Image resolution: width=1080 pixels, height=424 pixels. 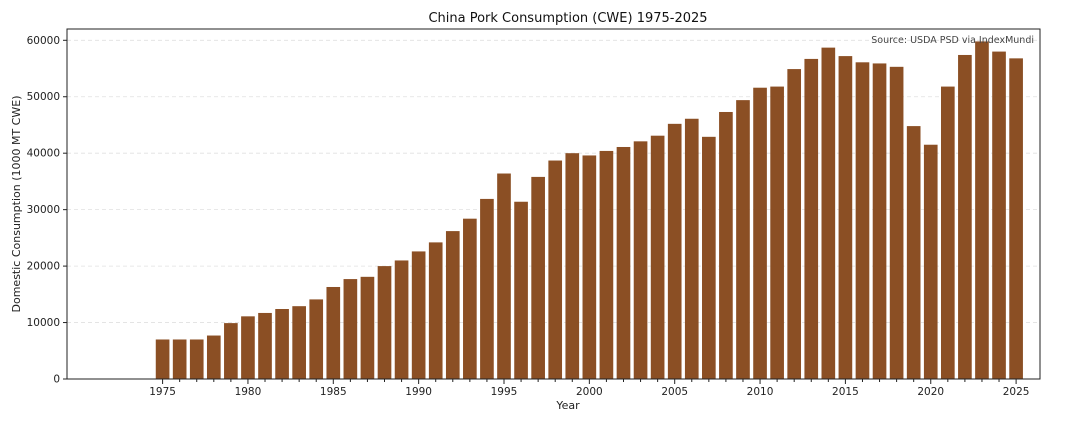 What do you see at coordinates (777, 233) in the screenshot?
I see `bar-2011` at bounding box center [777, 233].